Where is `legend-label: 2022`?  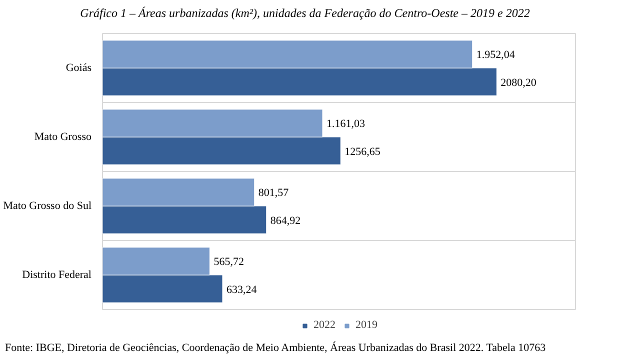
legend-label: 2022 is located at coordinates (325, 325).